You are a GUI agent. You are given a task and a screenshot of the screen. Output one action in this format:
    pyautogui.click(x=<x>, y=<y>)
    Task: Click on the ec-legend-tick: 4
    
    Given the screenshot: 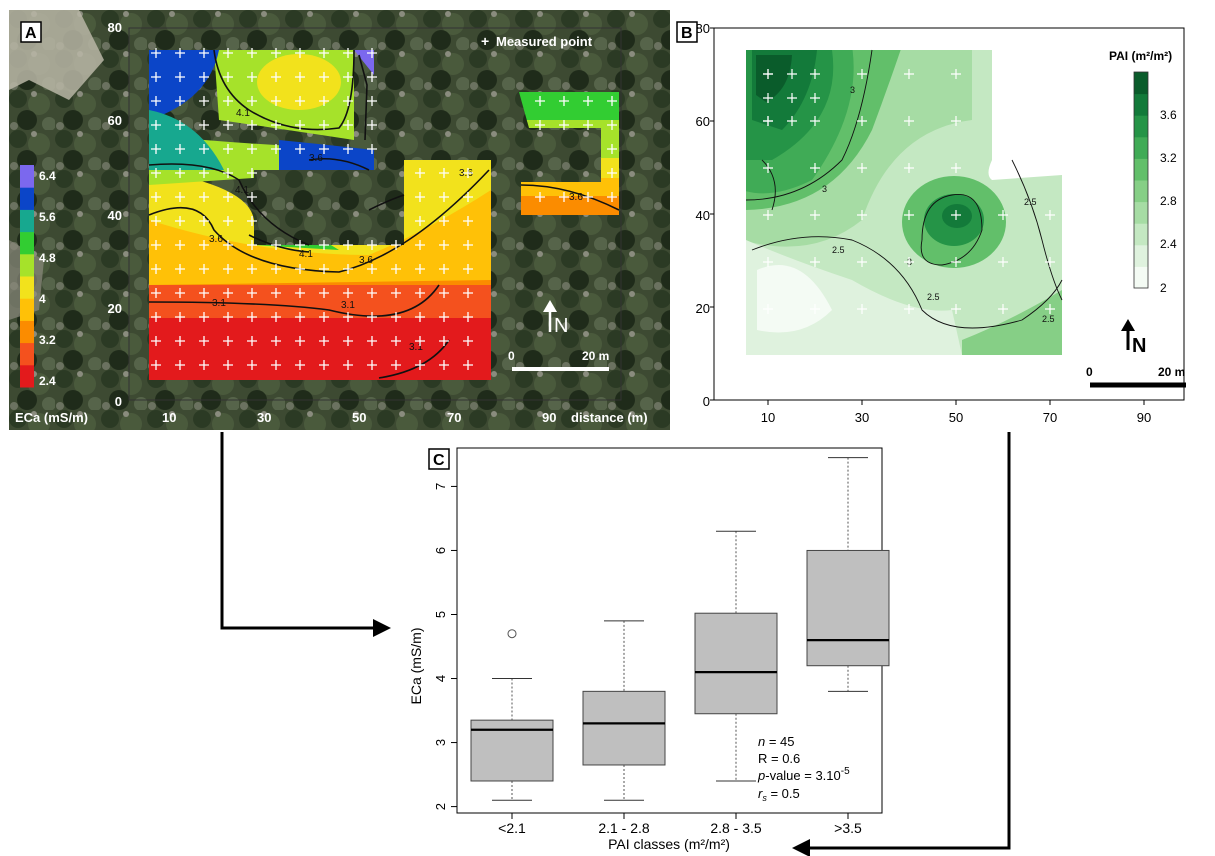 What is the action you would take?
    pyautogui.click(x=42, y=299)
    